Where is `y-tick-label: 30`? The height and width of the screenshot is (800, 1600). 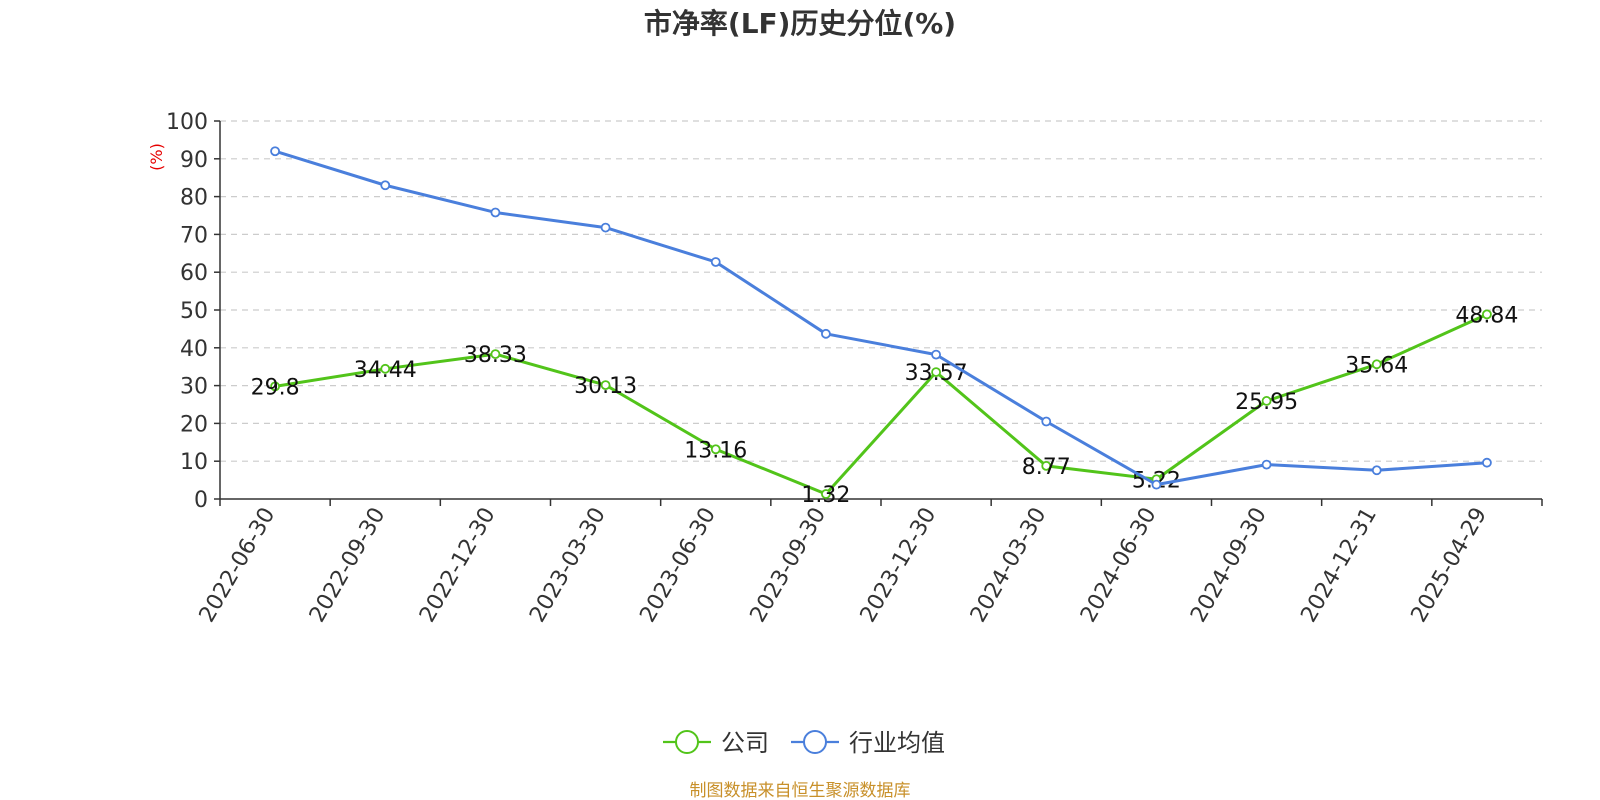 y-tick-label: 30 is located at coordinates (194, 387).